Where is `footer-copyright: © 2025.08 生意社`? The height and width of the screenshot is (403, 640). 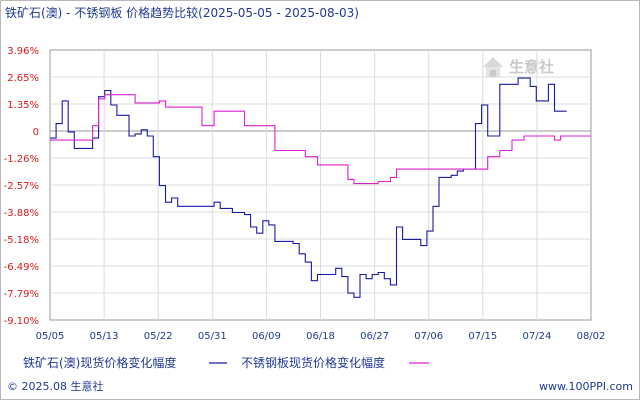 footer-copyright: © 2025.08 生意社 is located at coordinates (55, 386).